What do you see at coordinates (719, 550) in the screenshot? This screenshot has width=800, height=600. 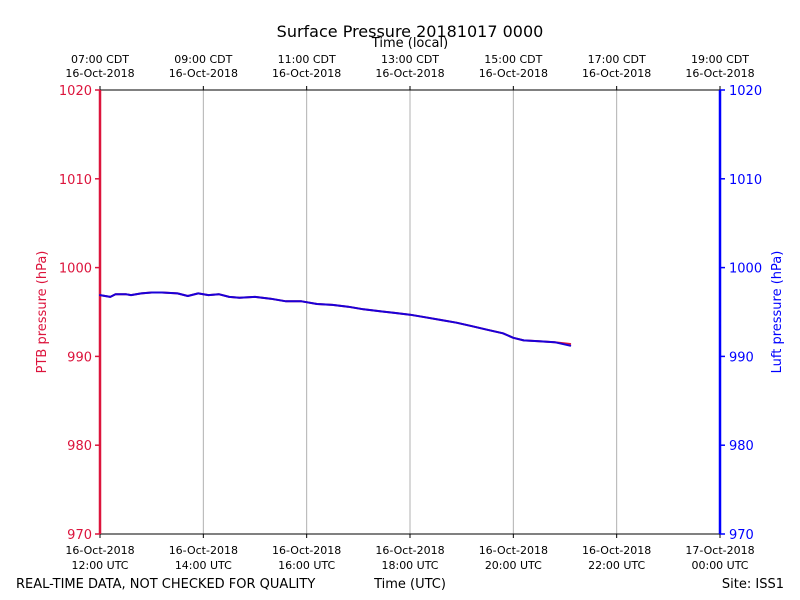 I see `x-tick-label-date: 17-Oct-2018` at bounding box center [719, 550].